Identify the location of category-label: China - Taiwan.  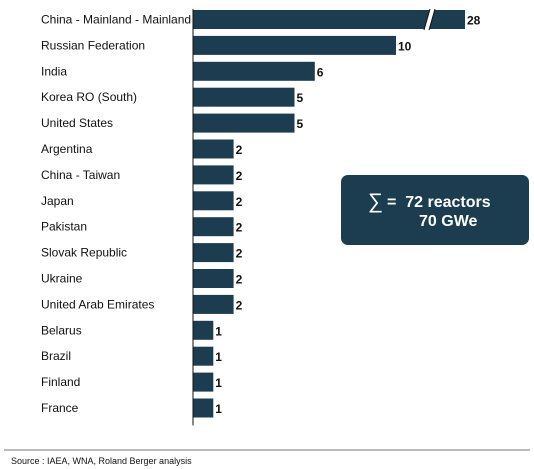
(80, 175).